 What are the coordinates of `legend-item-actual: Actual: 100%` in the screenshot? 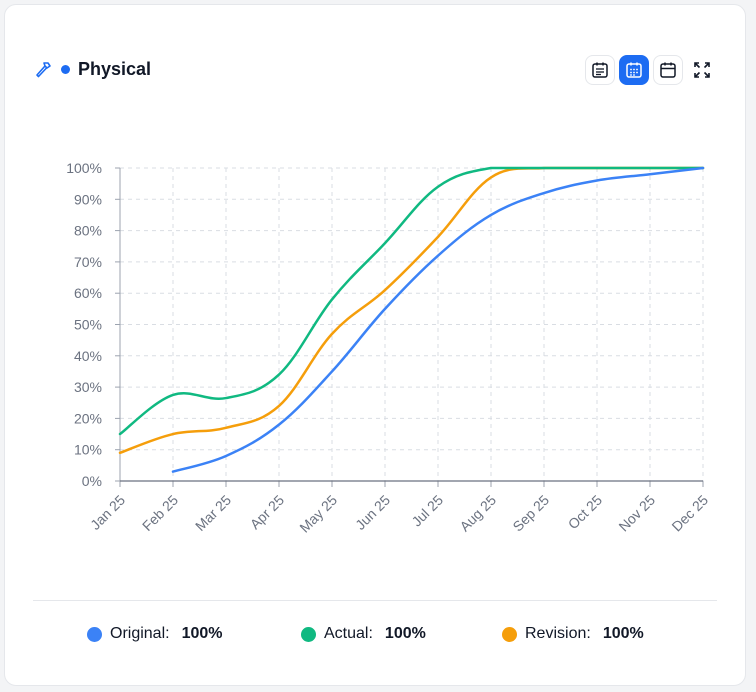 It's located at (363, 634).